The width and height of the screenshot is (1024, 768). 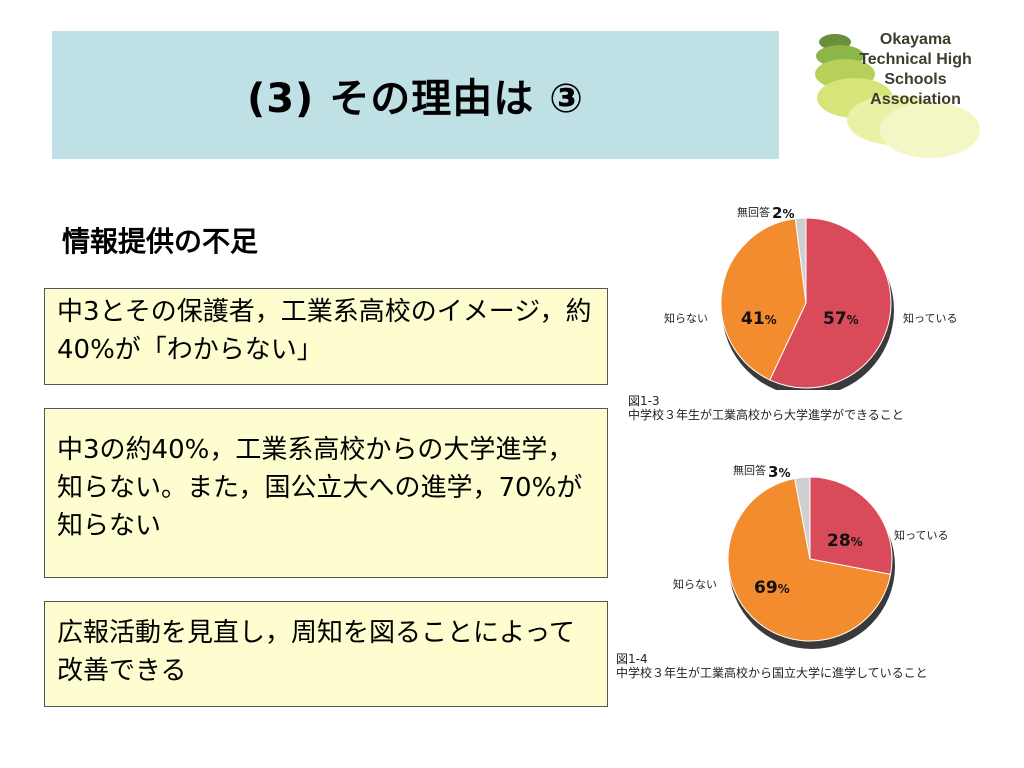 What do you see at coordinates (753, 212) in the screenshot?
I see `pie-category-label-1-2: 無回答` at bounding box center [753, 212].